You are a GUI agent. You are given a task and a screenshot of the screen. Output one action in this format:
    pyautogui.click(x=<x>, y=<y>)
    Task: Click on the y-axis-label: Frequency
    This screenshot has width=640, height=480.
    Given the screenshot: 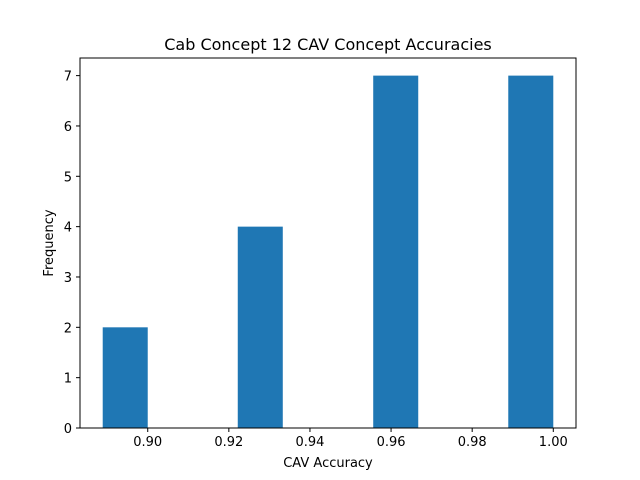 What is the action you would take?
    pyautogui.click(x=49, y=242)
    